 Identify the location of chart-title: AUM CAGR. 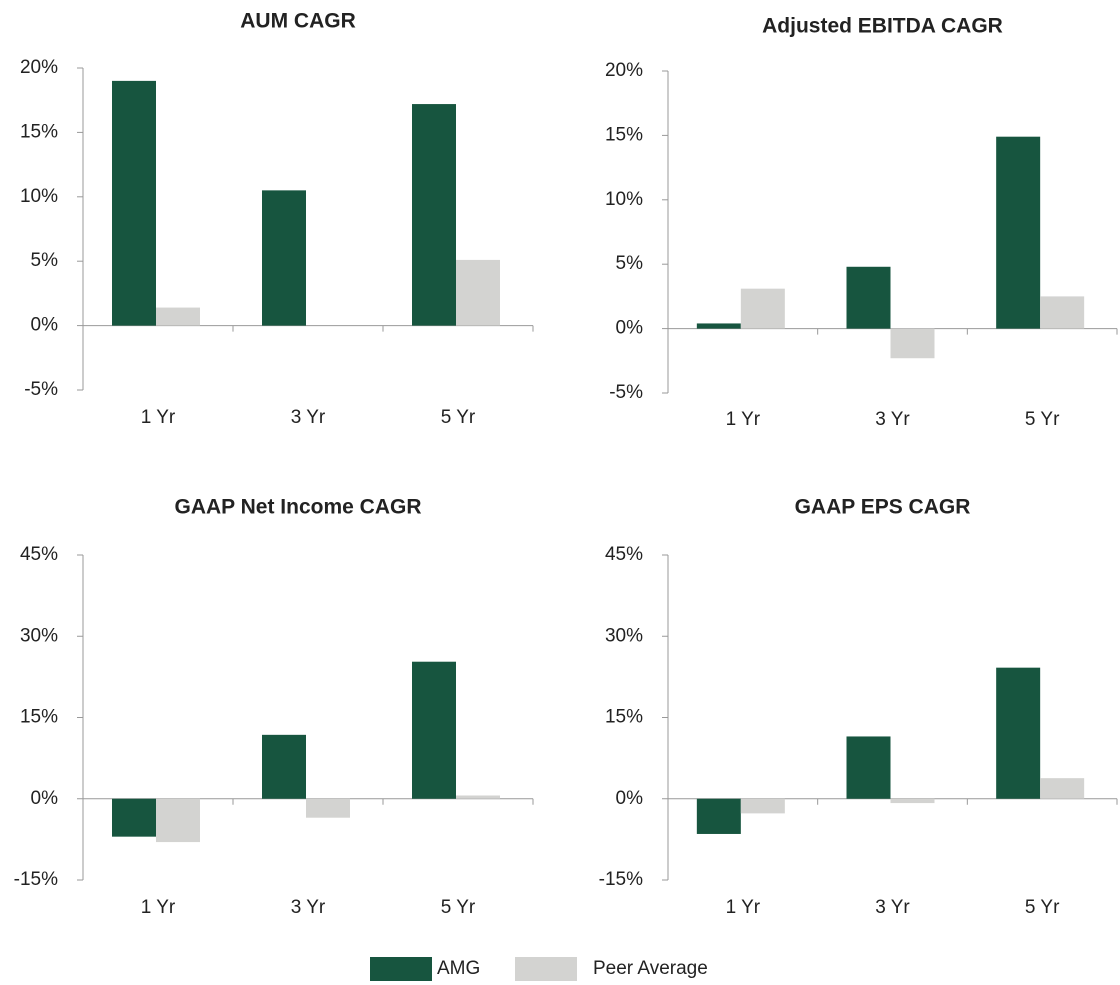
(298, 21).